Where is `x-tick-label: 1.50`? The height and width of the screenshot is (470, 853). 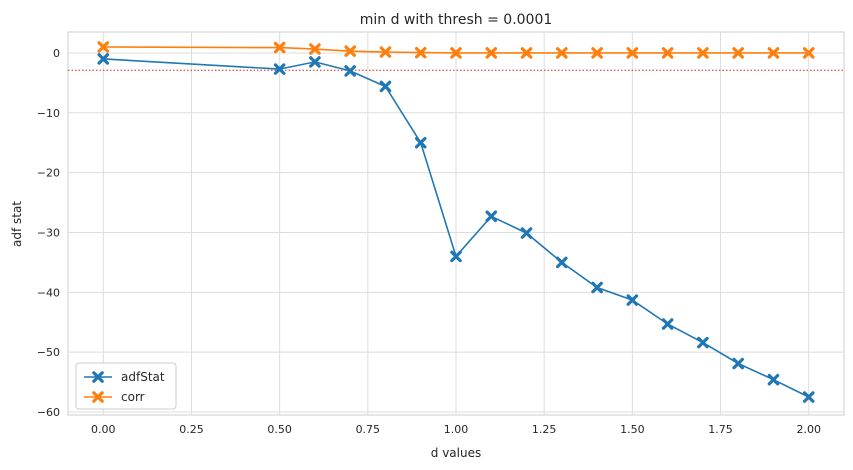 x-tick-label: 1.50 is located at coordinates (632, 429).